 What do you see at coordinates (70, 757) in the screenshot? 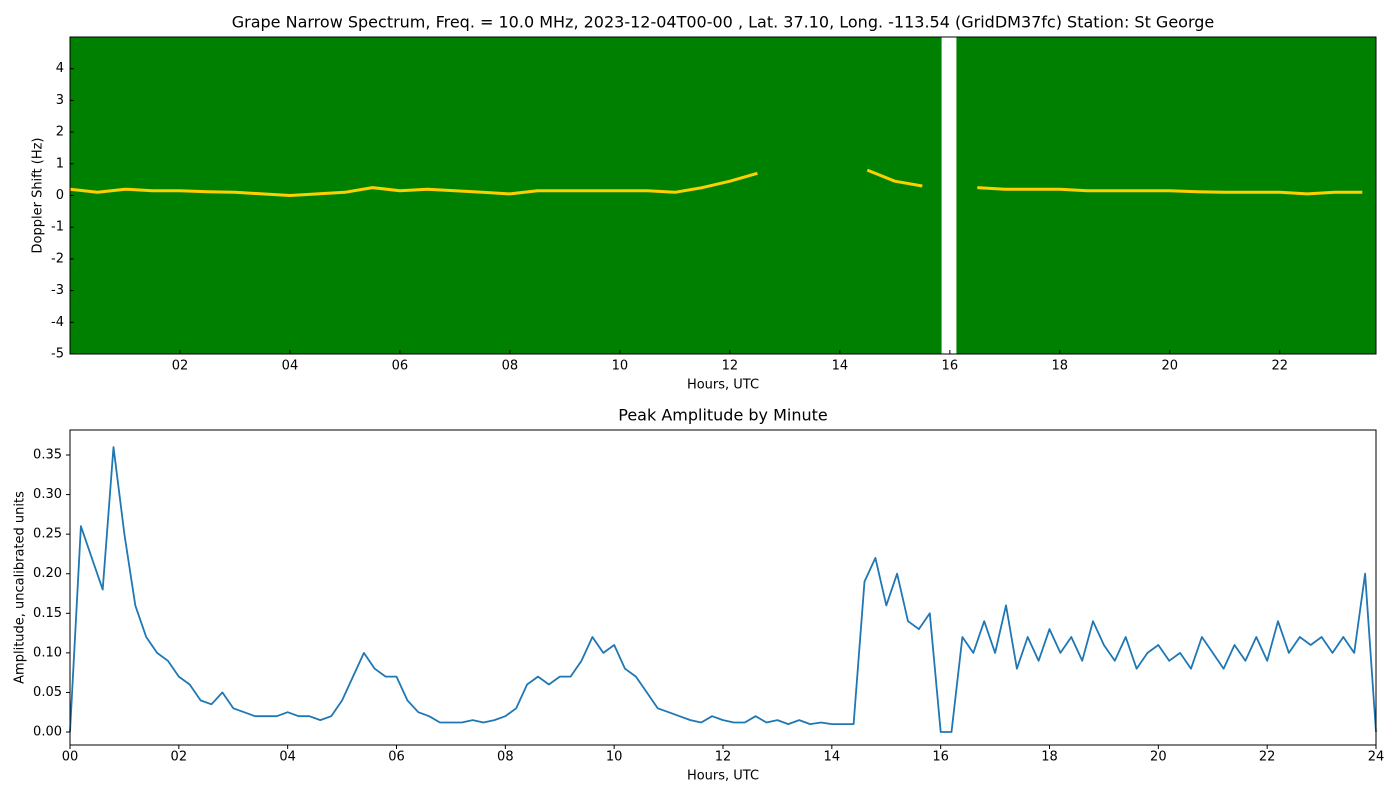
I see `x-tick-label: 00` at bounding box center [70, 757].